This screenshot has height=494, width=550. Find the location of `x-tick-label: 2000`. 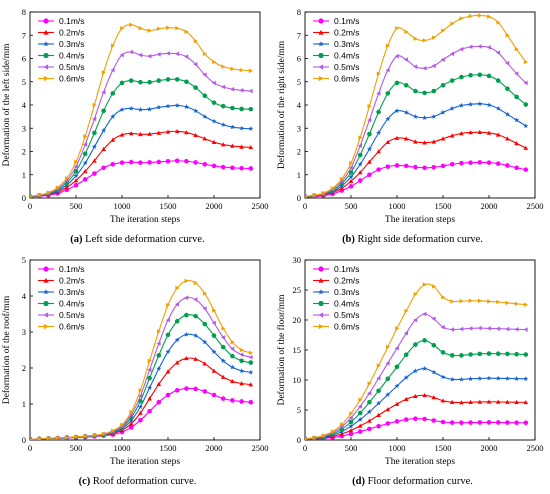

x-tick-label: 2000 is located at coordinates (489, 206).